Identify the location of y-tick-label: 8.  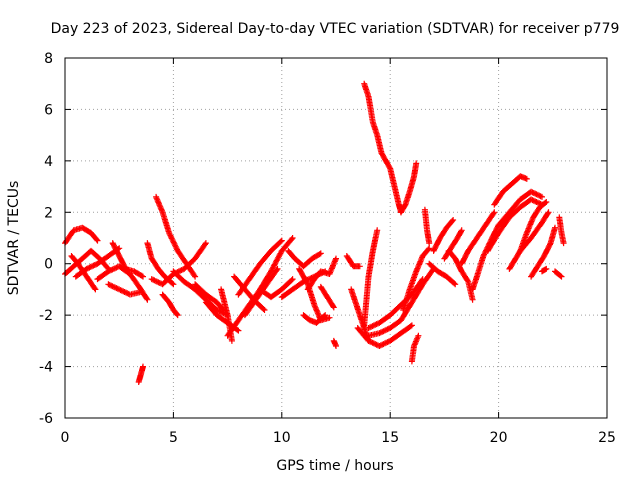
(48, 59).